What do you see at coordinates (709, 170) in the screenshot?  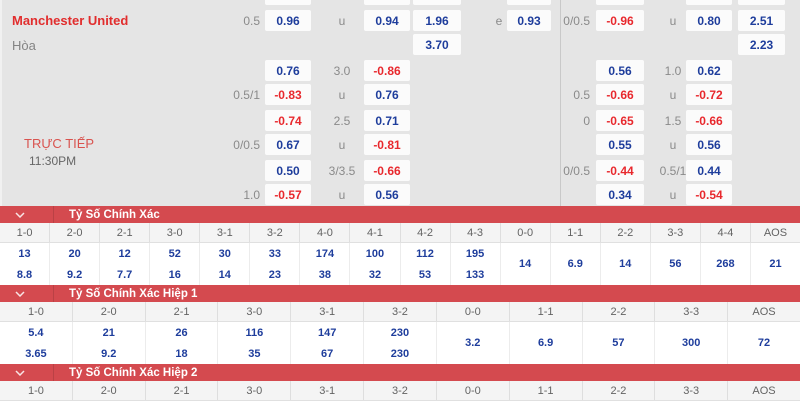 I see `odds-value-box: 0.44` at bounding box center [709, 170].